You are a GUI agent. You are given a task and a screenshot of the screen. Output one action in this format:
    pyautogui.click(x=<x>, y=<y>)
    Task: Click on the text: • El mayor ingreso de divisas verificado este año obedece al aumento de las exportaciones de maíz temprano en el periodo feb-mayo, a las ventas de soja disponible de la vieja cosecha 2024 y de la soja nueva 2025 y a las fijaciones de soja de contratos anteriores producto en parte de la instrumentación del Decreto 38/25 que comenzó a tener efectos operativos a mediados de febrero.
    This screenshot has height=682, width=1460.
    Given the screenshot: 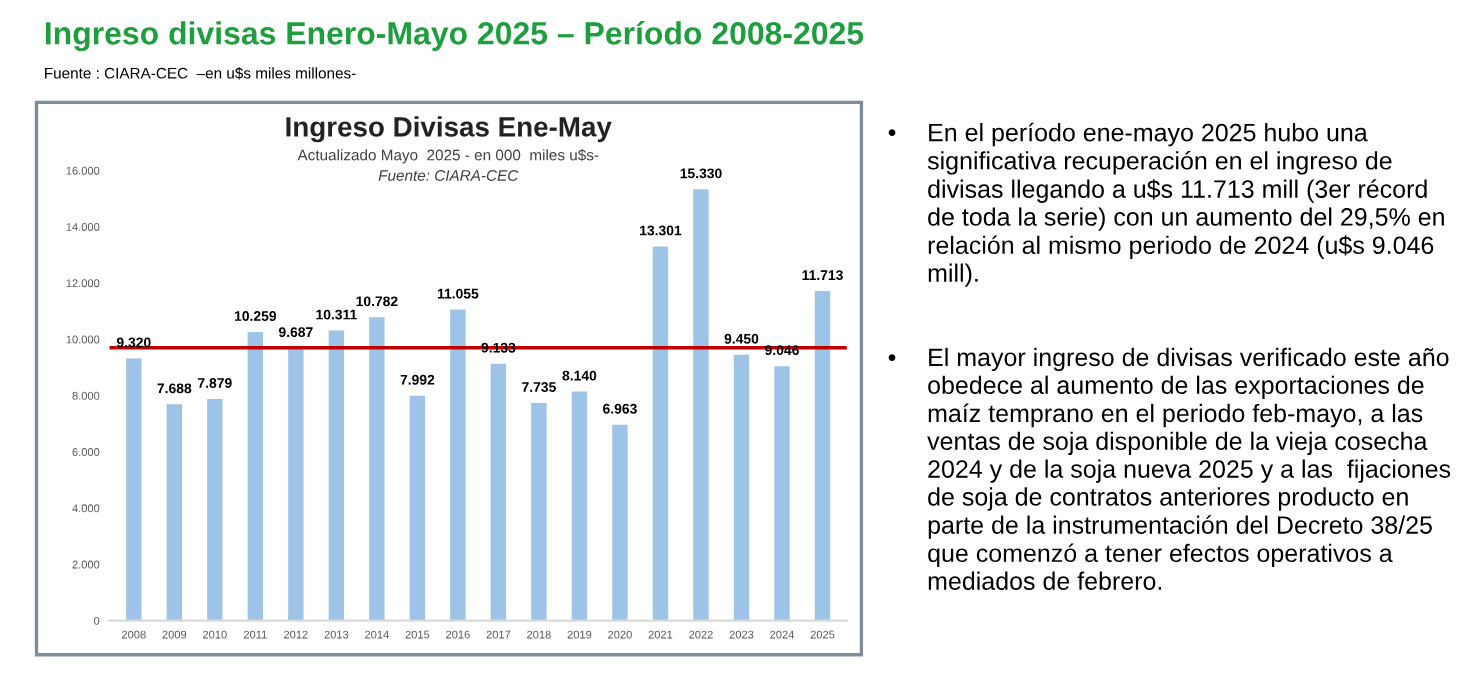 What is the action you would take?
    pyautogui.click(x=1169, y=468)
    